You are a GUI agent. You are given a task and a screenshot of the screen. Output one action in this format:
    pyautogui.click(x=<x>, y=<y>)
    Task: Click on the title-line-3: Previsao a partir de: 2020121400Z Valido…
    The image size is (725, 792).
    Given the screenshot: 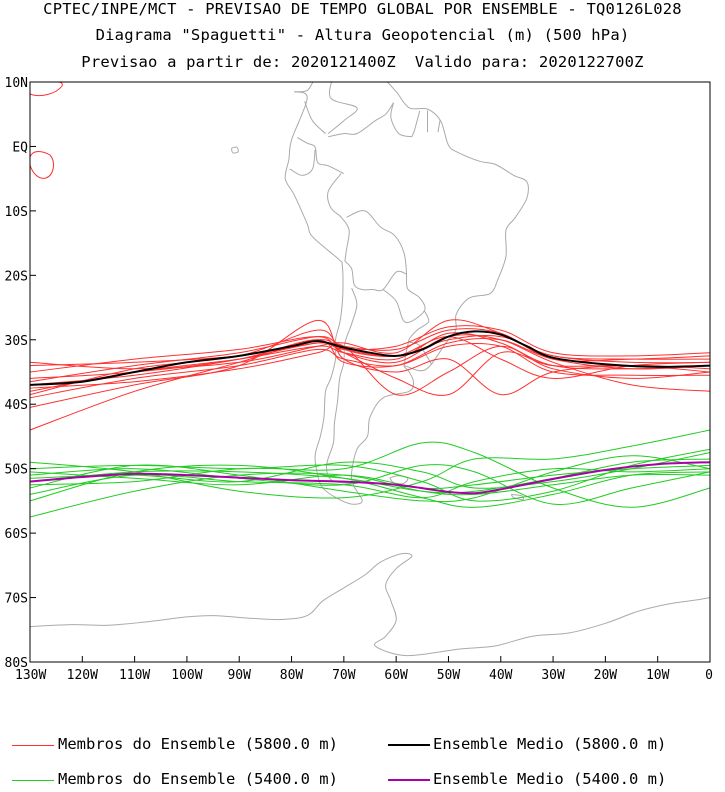 What is the action you would take?
    pyautogui.click(x=362, y=62)
    